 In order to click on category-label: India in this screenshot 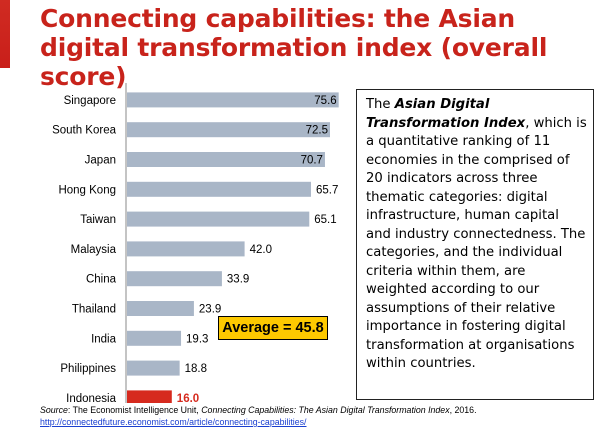, I will do `click(104, 339)`.